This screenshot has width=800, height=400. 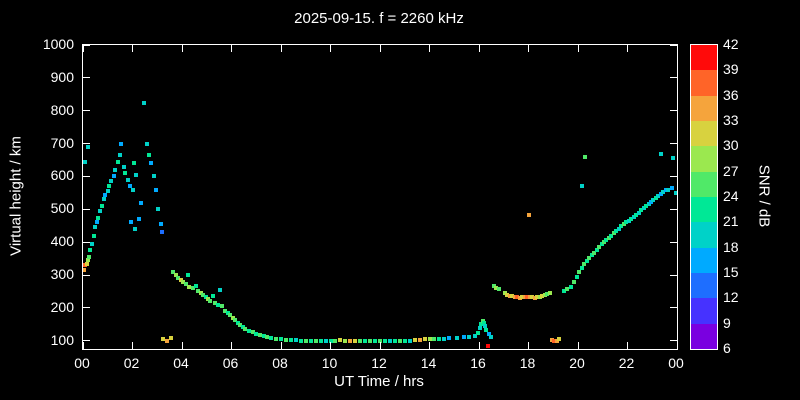 I want to click on colorbar-tick-label: 18, so click(x=731, y=246).